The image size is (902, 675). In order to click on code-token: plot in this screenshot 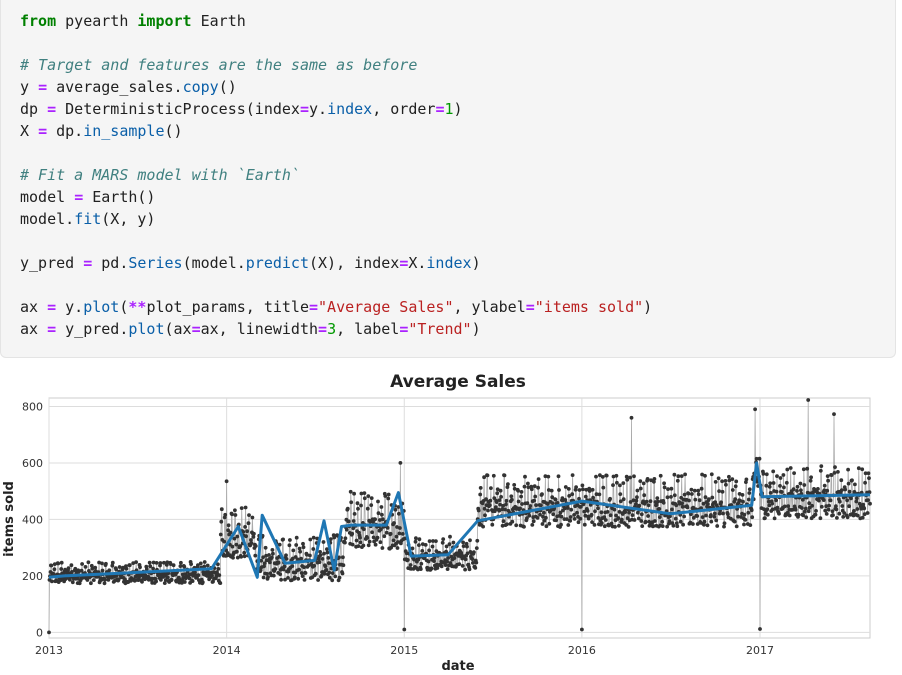, I will do `click(146, 329)`.